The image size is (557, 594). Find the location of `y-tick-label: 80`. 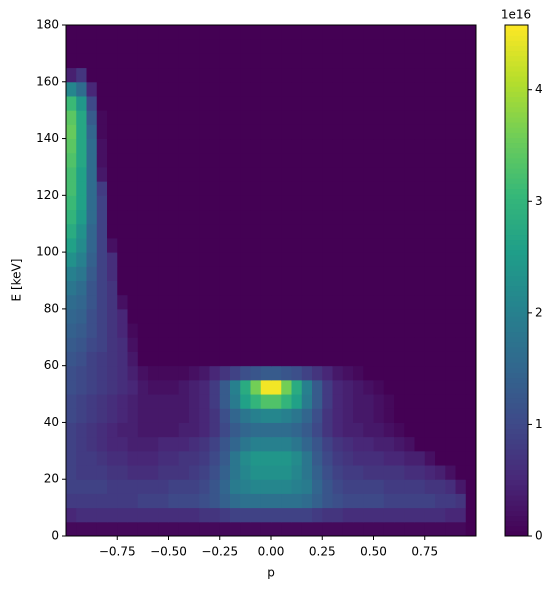

y-tick-label: 80 is located at coordinates (51, 308).